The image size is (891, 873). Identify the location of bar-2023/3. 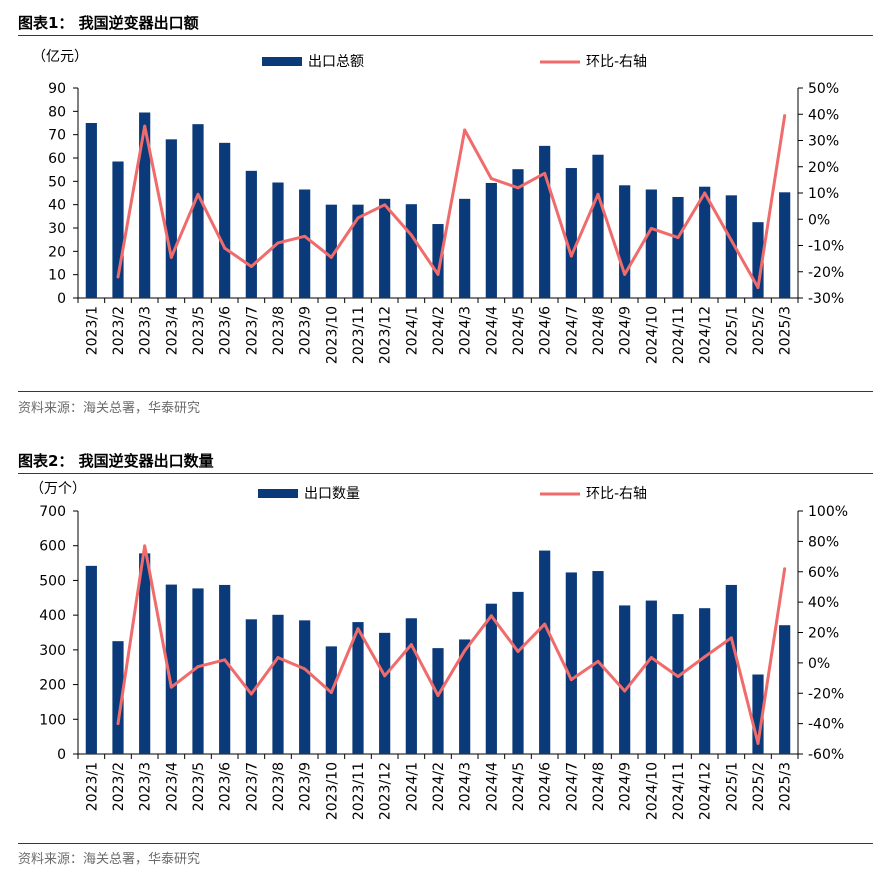
(145, 653).